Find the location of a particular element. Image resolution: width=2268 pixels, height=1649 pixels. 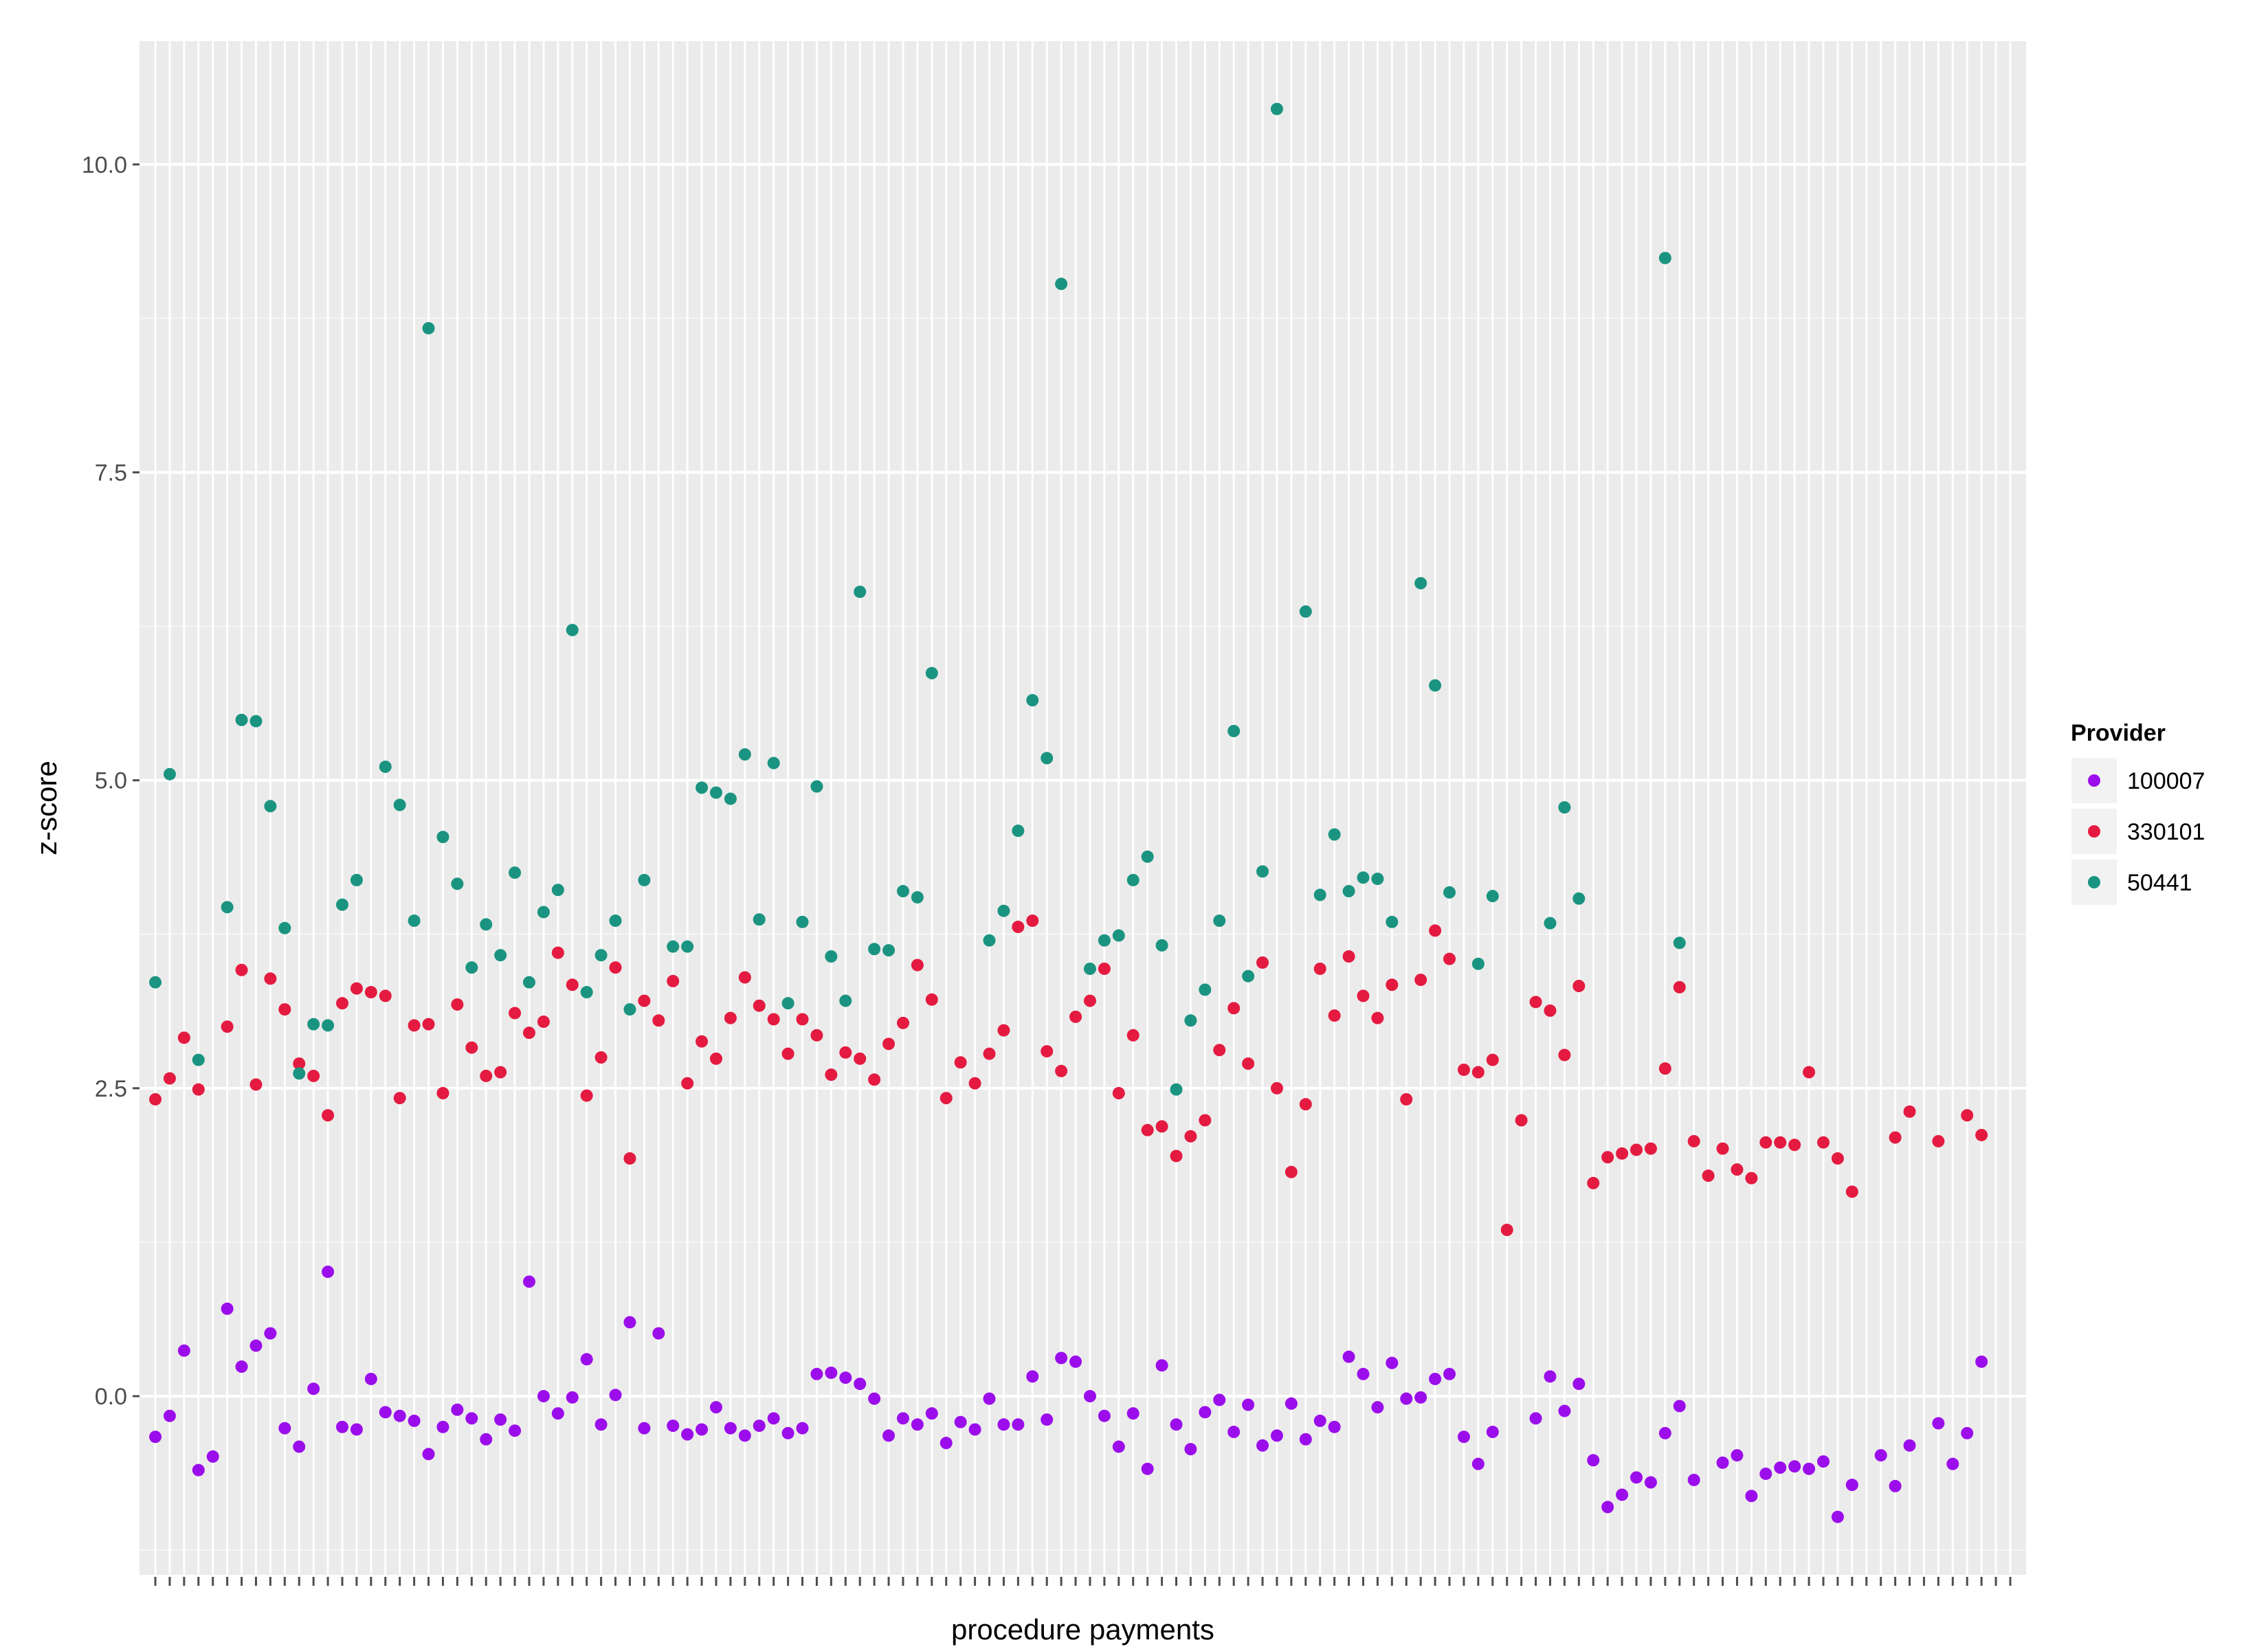

legend-title: Provider is located at coordinates (2118, 733).